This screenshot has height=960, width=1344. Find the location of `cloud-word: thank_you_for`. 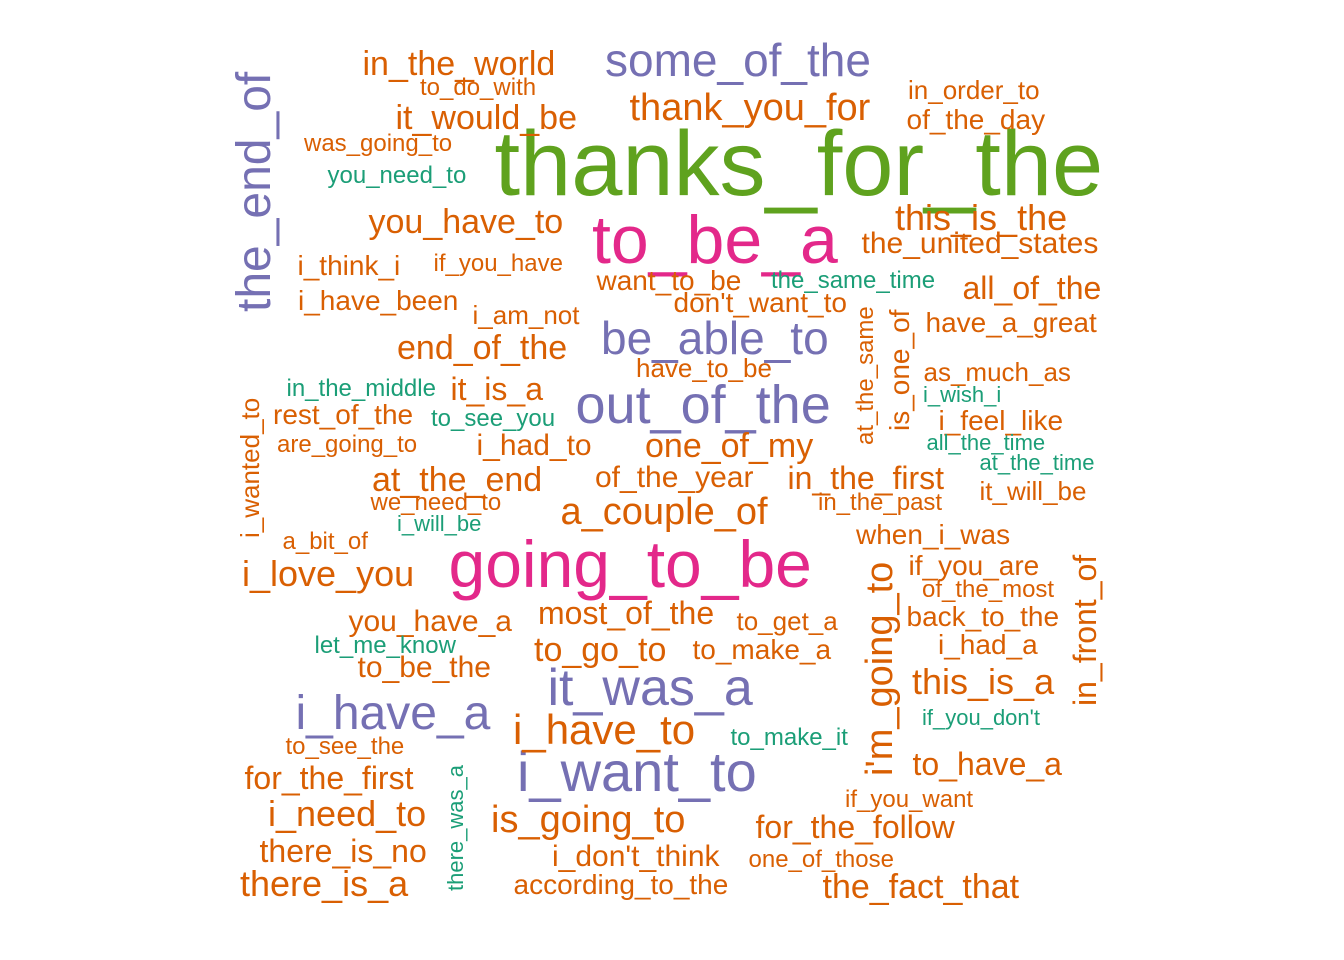

cloud-word: thank_you_for is located at coordinates (750, 108).